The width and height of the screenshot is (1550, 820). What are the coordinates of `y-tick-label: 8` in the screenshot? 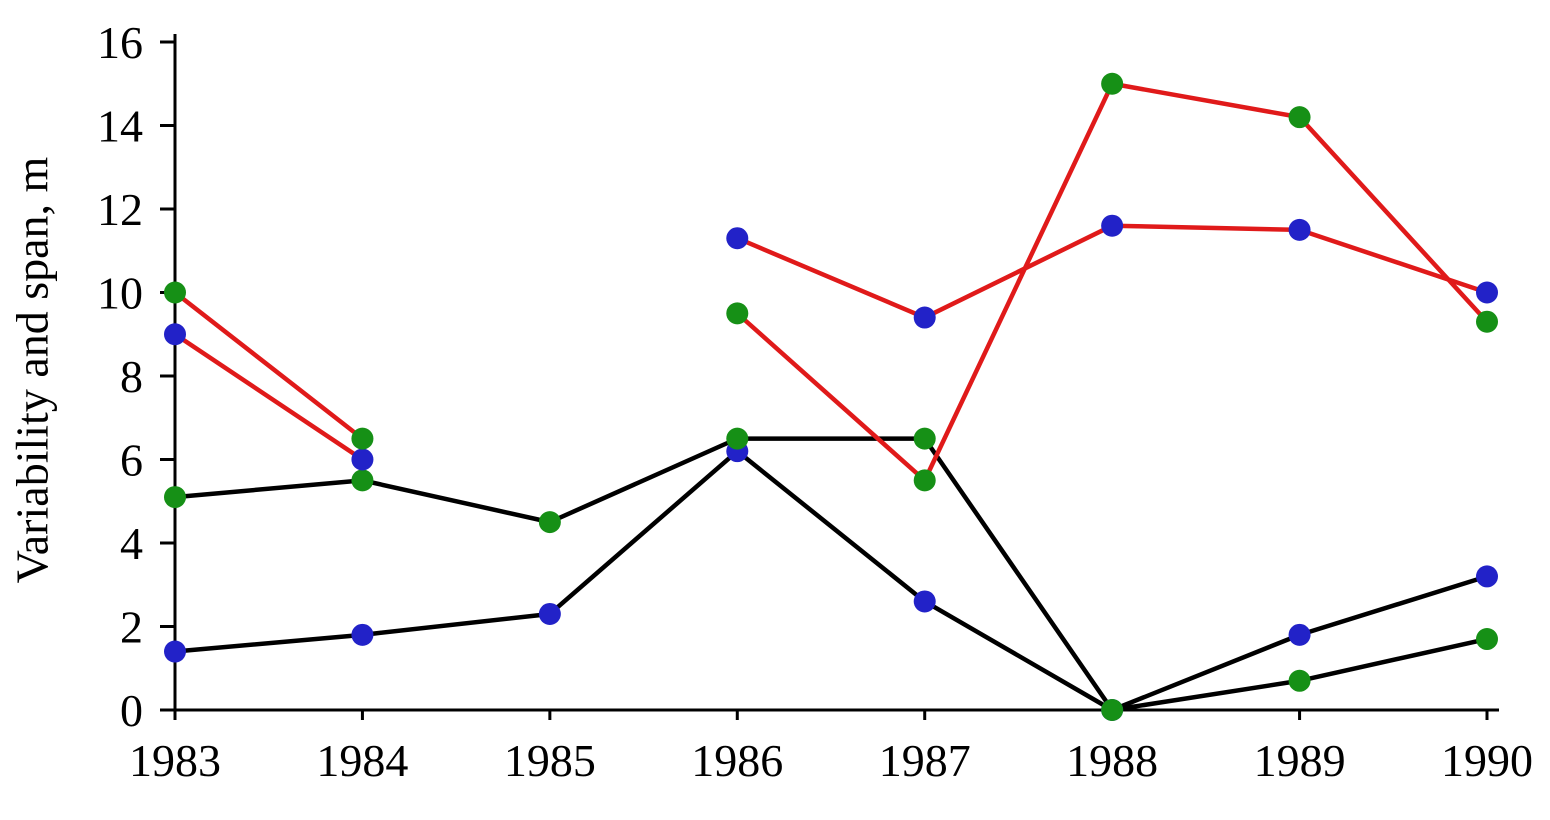 It's located at (131, 376).